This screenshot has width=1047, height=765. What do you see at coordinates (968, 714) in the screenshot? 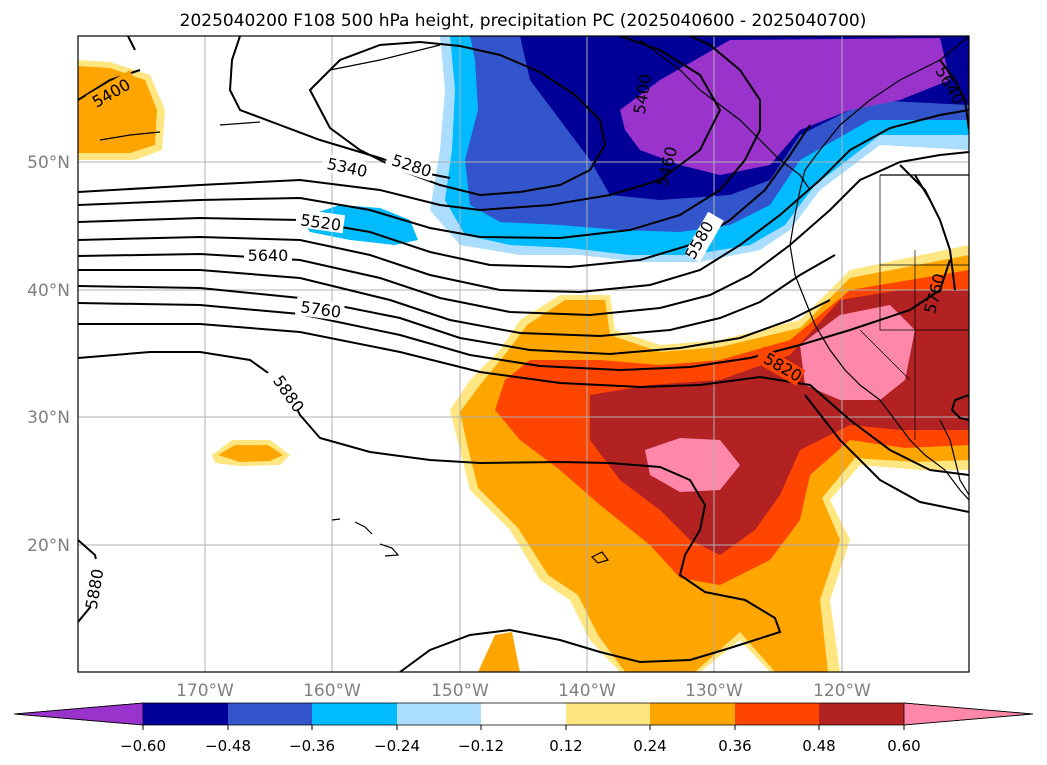
I see `colorbar-extend-max` at bounding box center [968, 714].